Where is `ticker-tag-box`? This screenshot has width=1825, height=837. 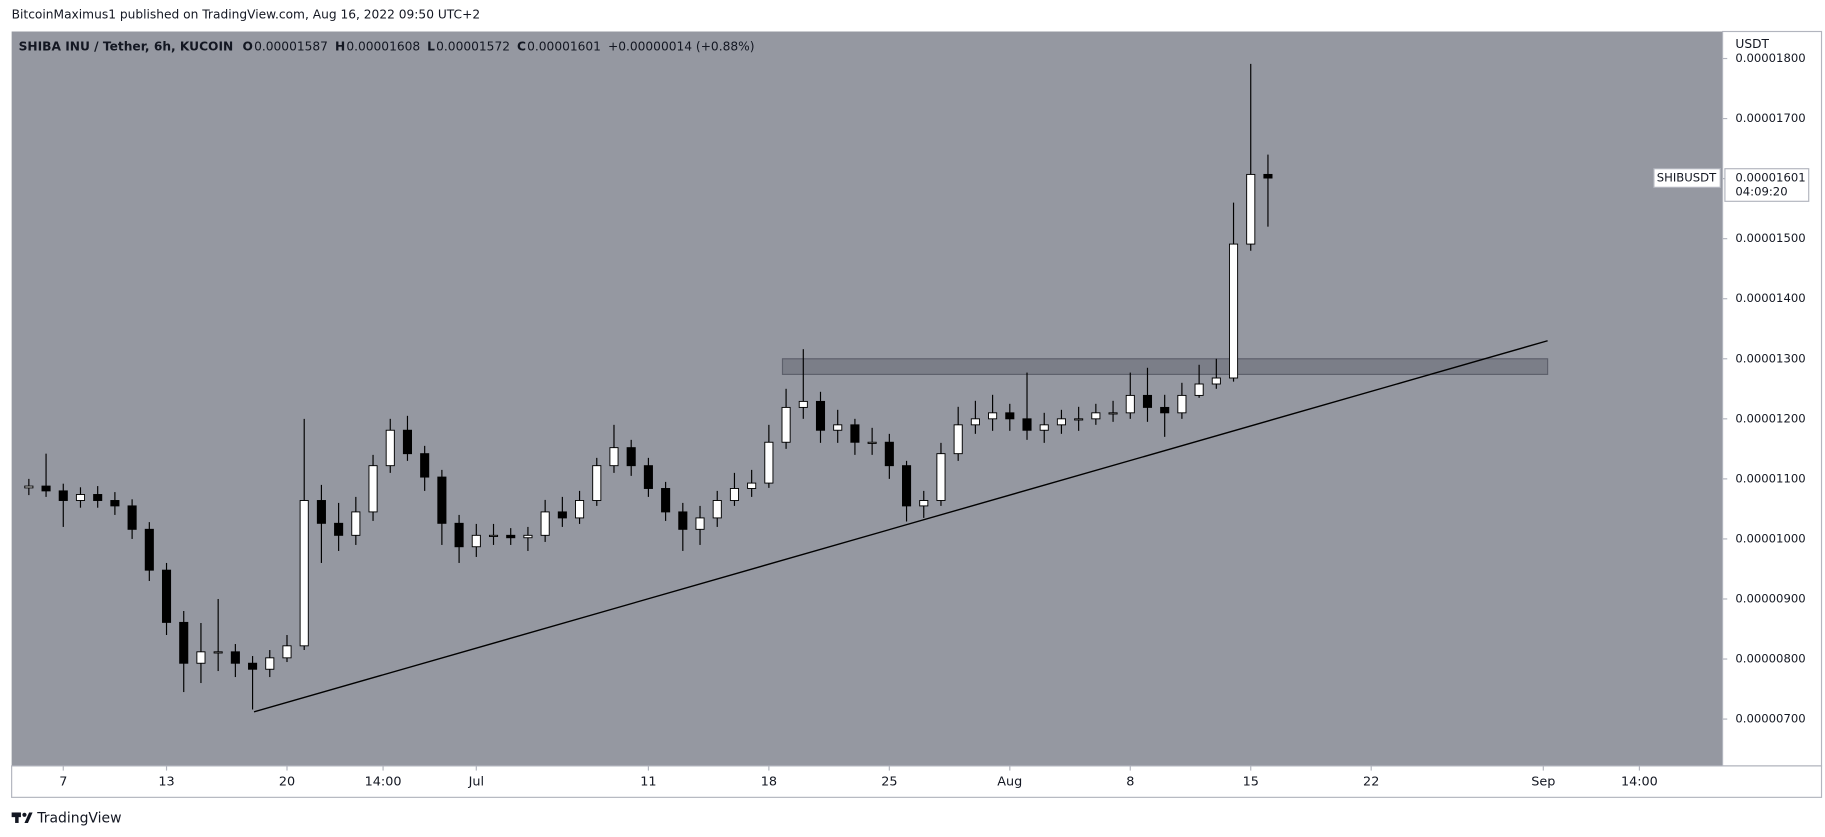
ticker-tag-box is located at coordinates (1687, 178).